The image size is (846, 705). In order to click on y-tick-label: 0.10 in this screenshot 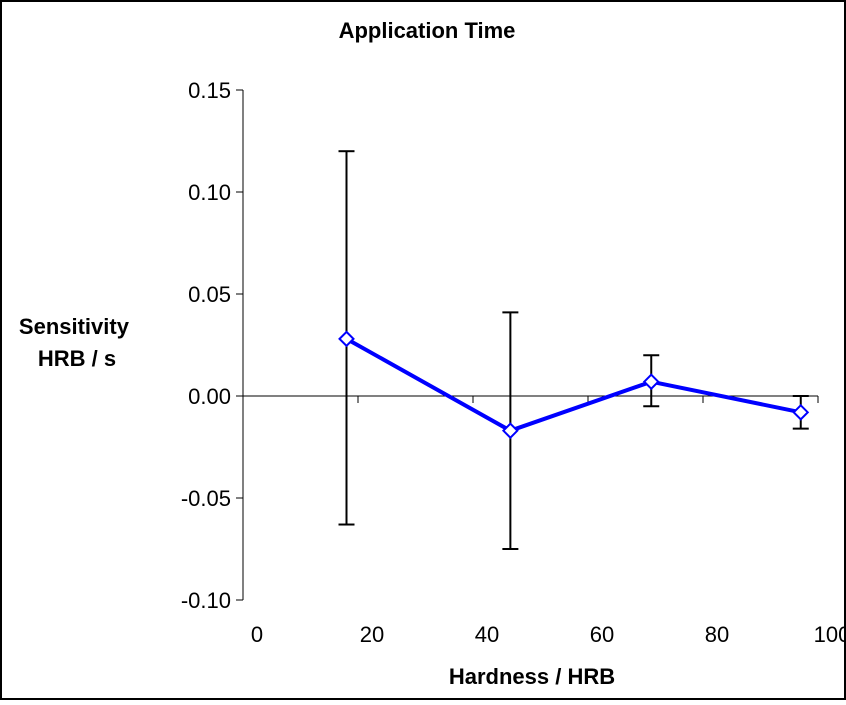, I will do `click(209, 192)`.